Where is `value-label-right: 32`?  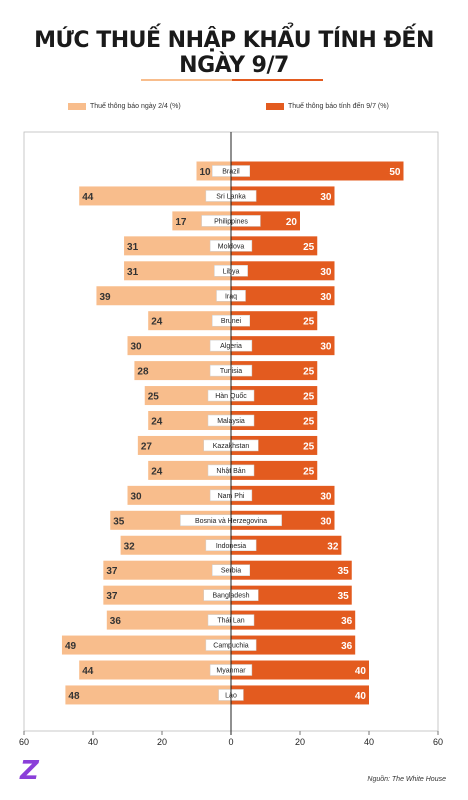 value-label-right: 32 is located at coordinates (333, 546).